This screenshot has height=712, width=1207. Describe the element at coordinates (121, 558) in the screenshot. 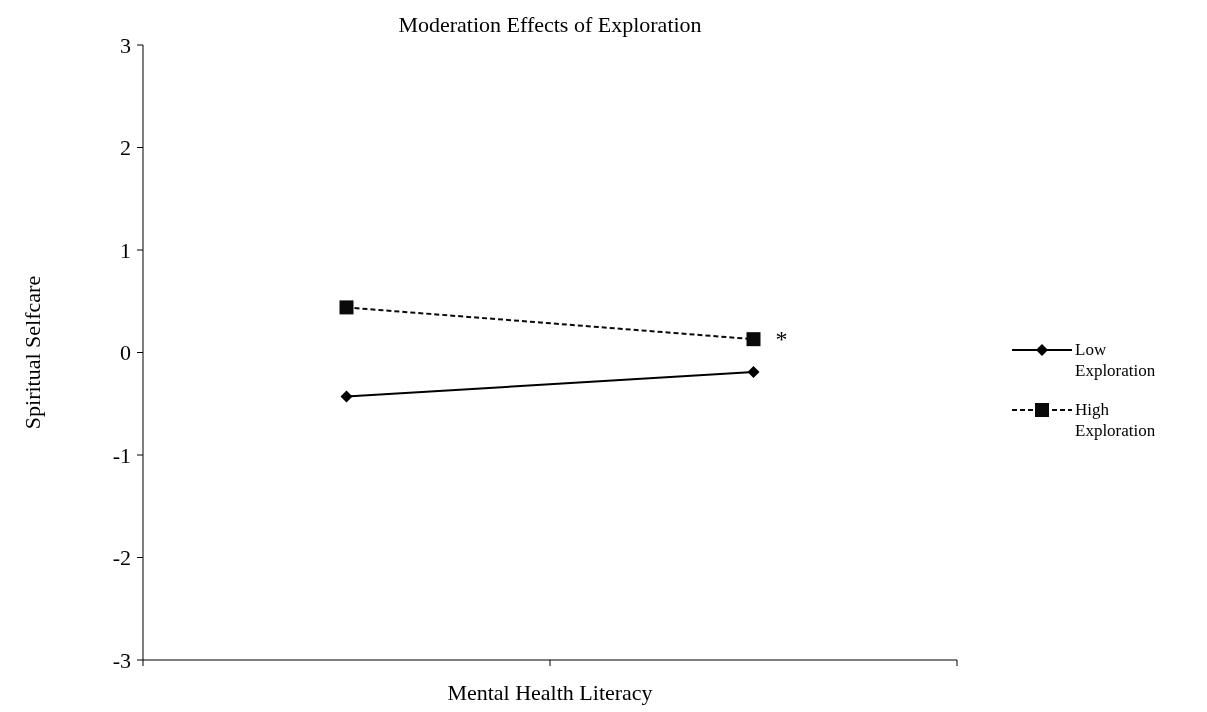

I see `y-tick-label: -2` at that location.